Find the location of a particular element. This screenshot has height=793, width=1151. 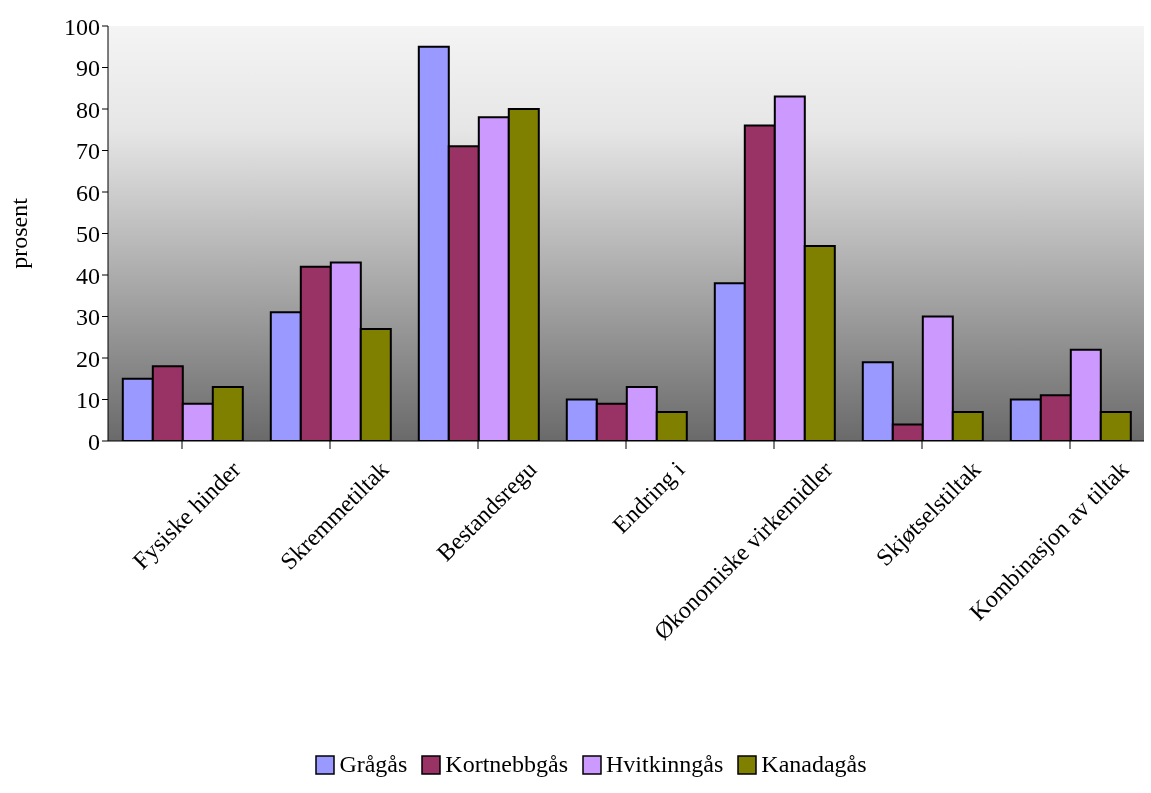

legend-label: Hvitkinngås is located at coordinates (665, 764).